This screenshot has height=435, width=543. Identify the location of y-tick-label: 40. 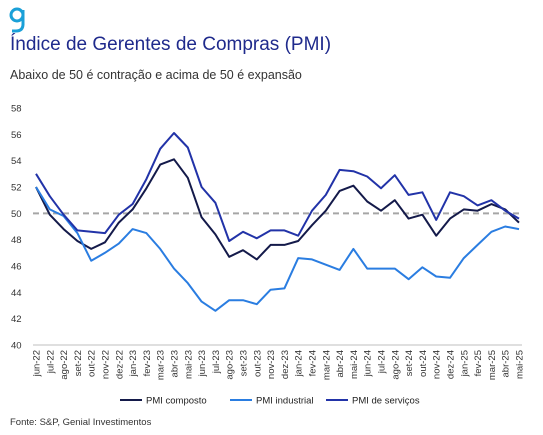
(16, 346).